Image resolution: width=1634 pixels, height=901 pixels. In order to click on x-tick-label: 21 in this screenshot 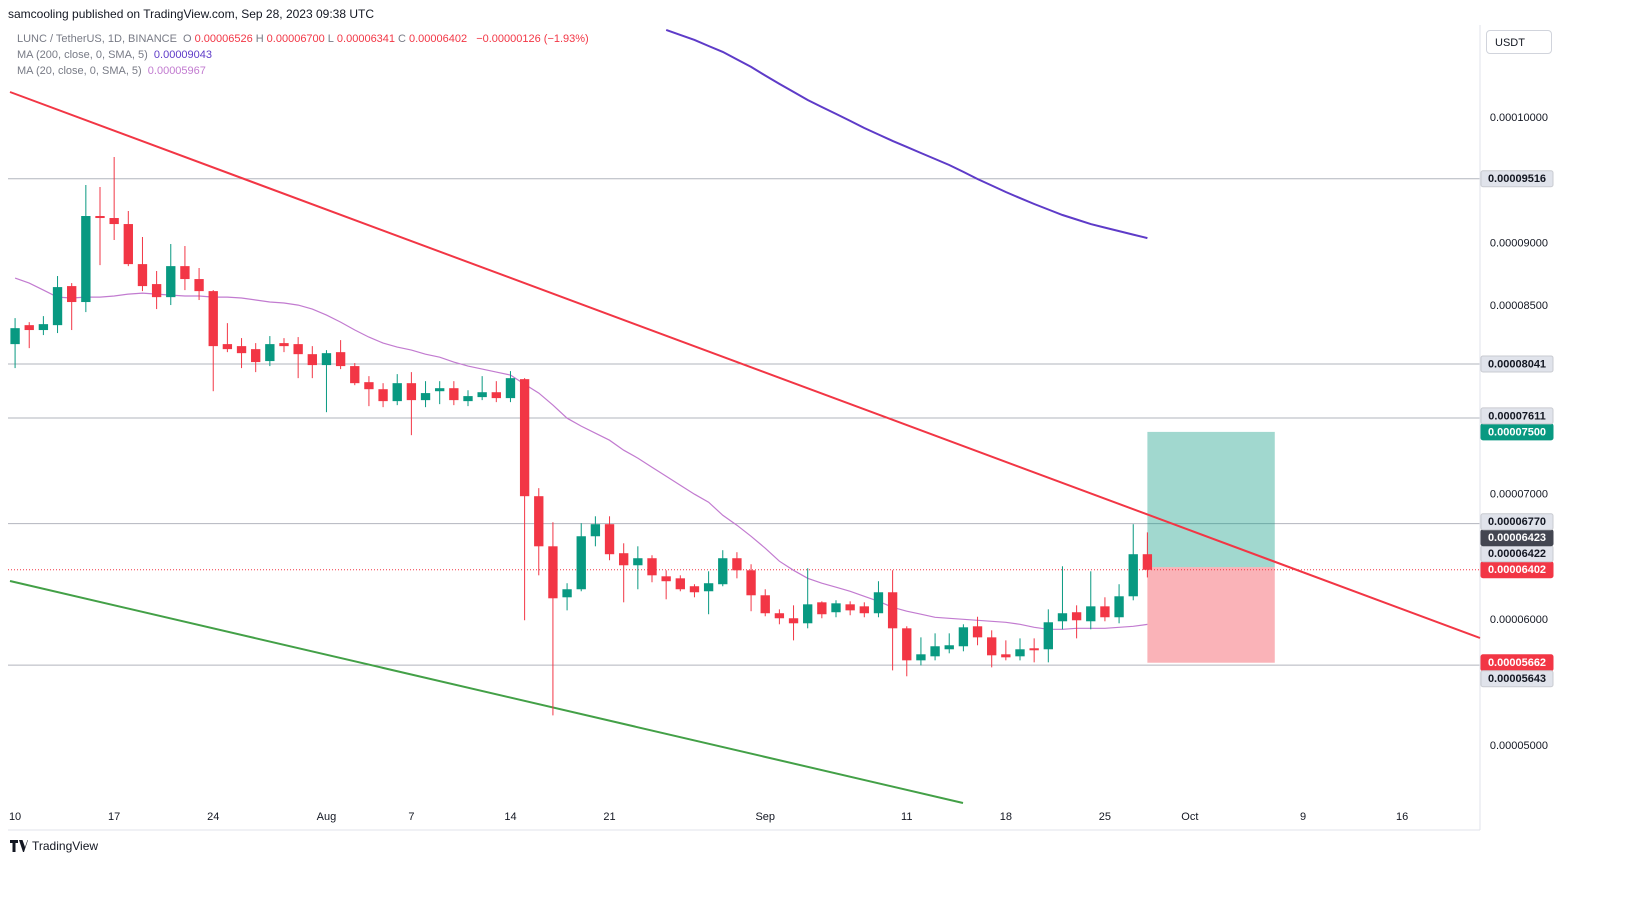, I will do `click(609, 817)`.